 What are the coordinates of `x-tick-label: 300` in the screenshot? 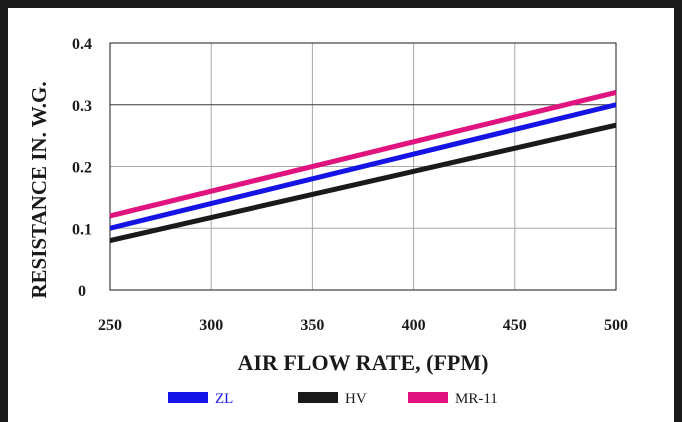 It's located at (211, 325).